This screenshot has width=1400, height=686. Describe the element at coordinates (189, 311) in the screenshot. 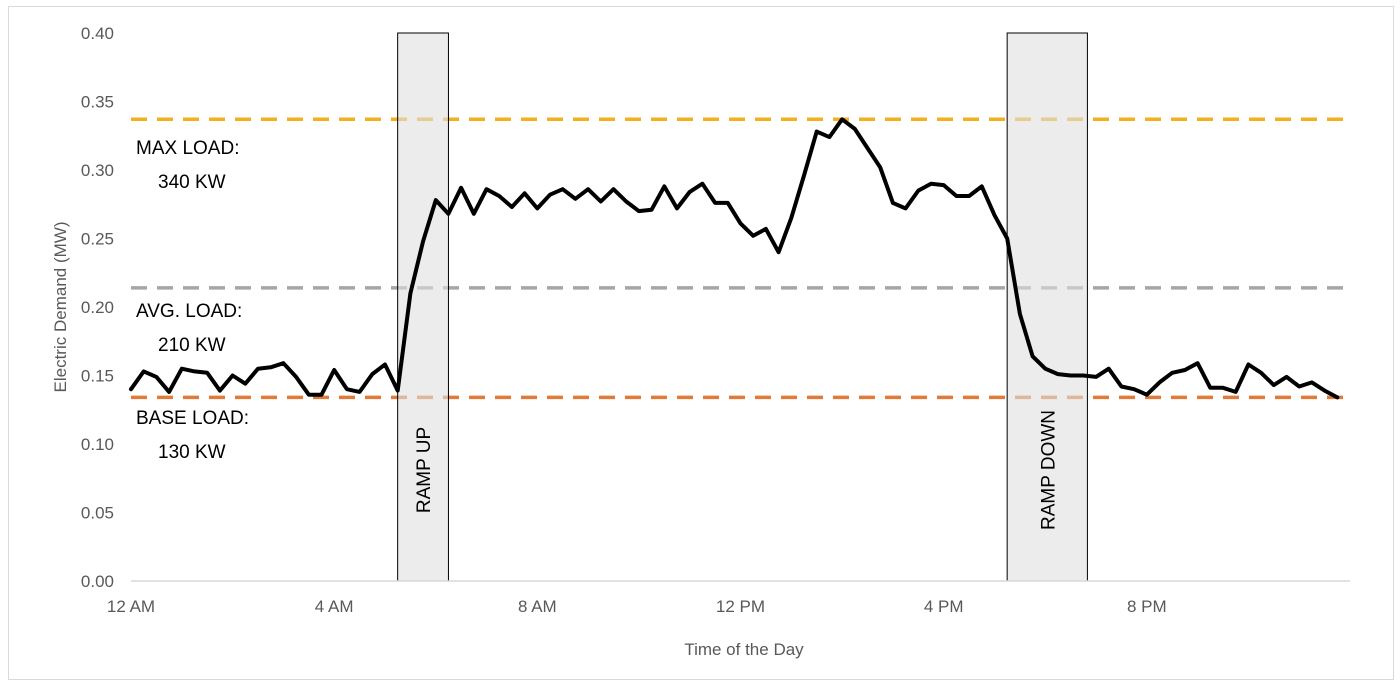

I see `annotation-title-1: AVG. LOAD:` at that location.